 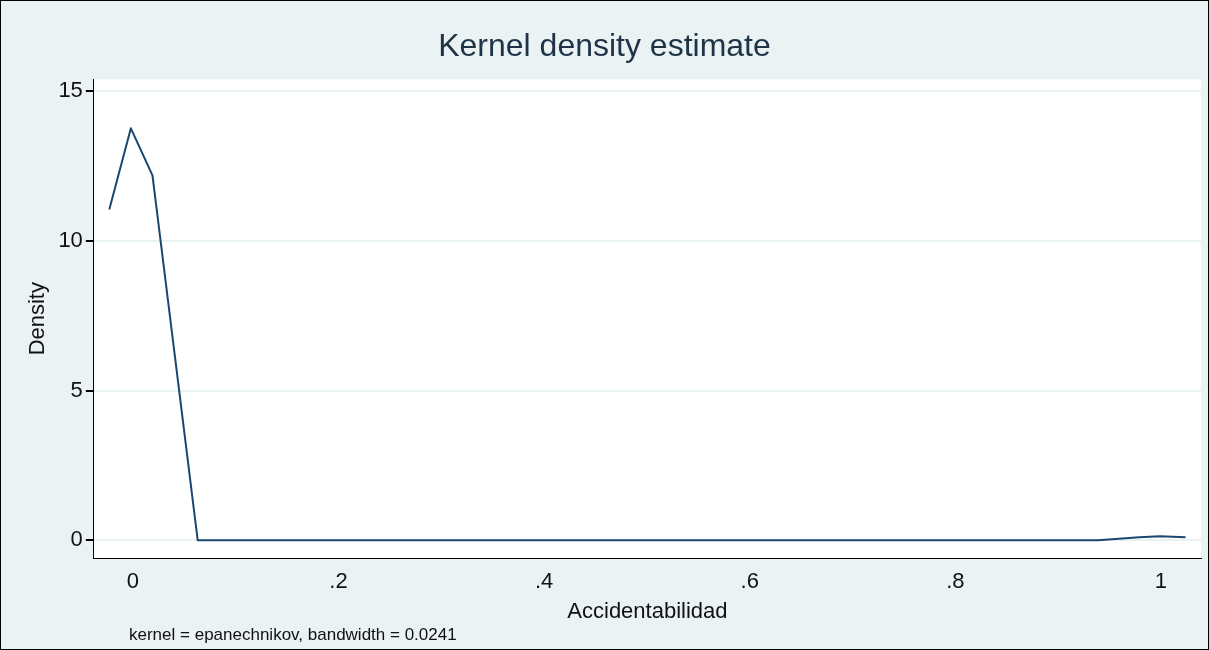 I want to click on x-tick-label: 1, so click(x=1161, y=581).